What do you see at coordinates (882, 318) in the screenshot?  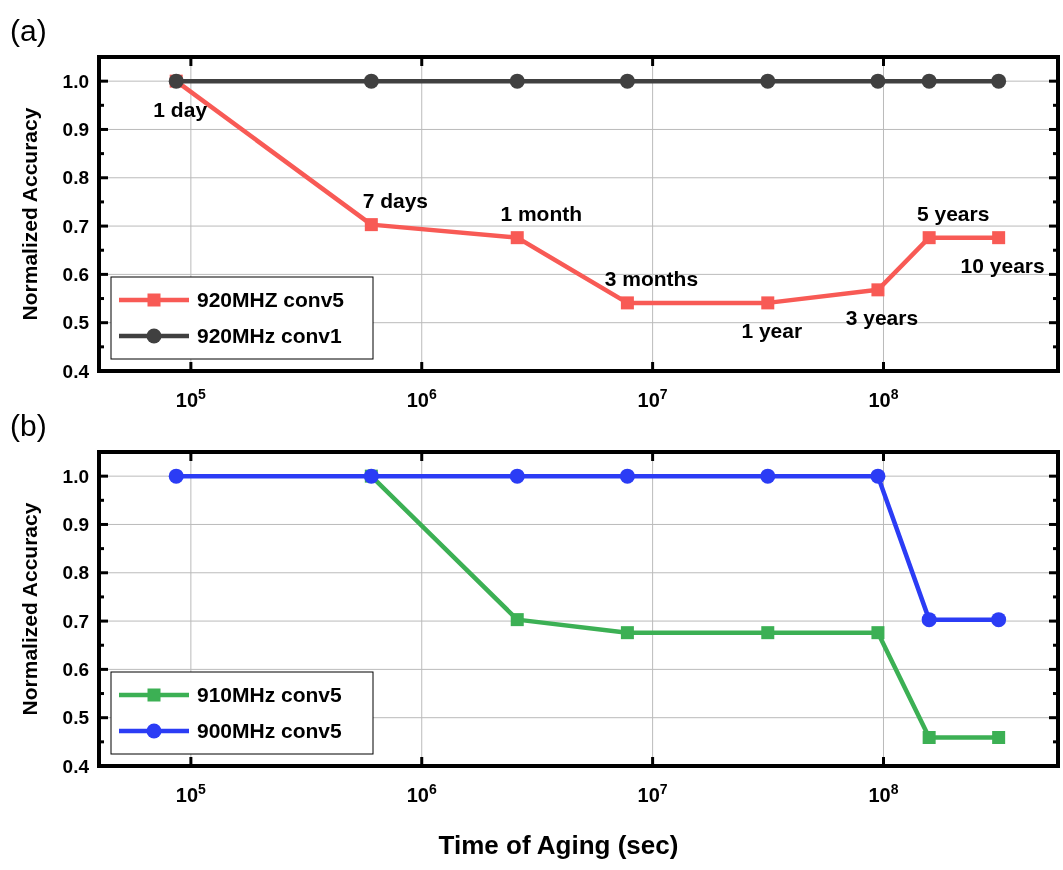 I see `annotation: 3 years` at bounding box center [882, 318].